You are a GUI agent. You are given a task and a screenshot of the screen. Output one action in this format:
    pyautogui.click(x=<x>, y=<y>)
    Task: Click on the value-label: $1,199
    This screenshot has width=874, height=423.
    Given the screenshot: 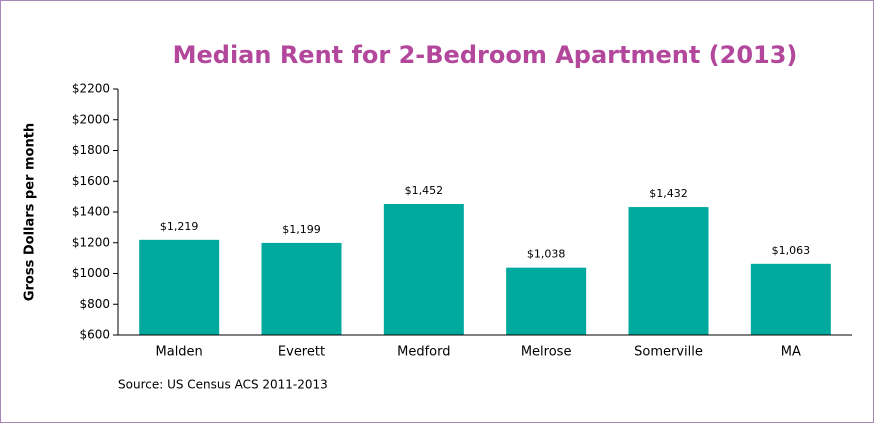 What is the action you would take?
    pyautogui.click(x=301, y=229)
    